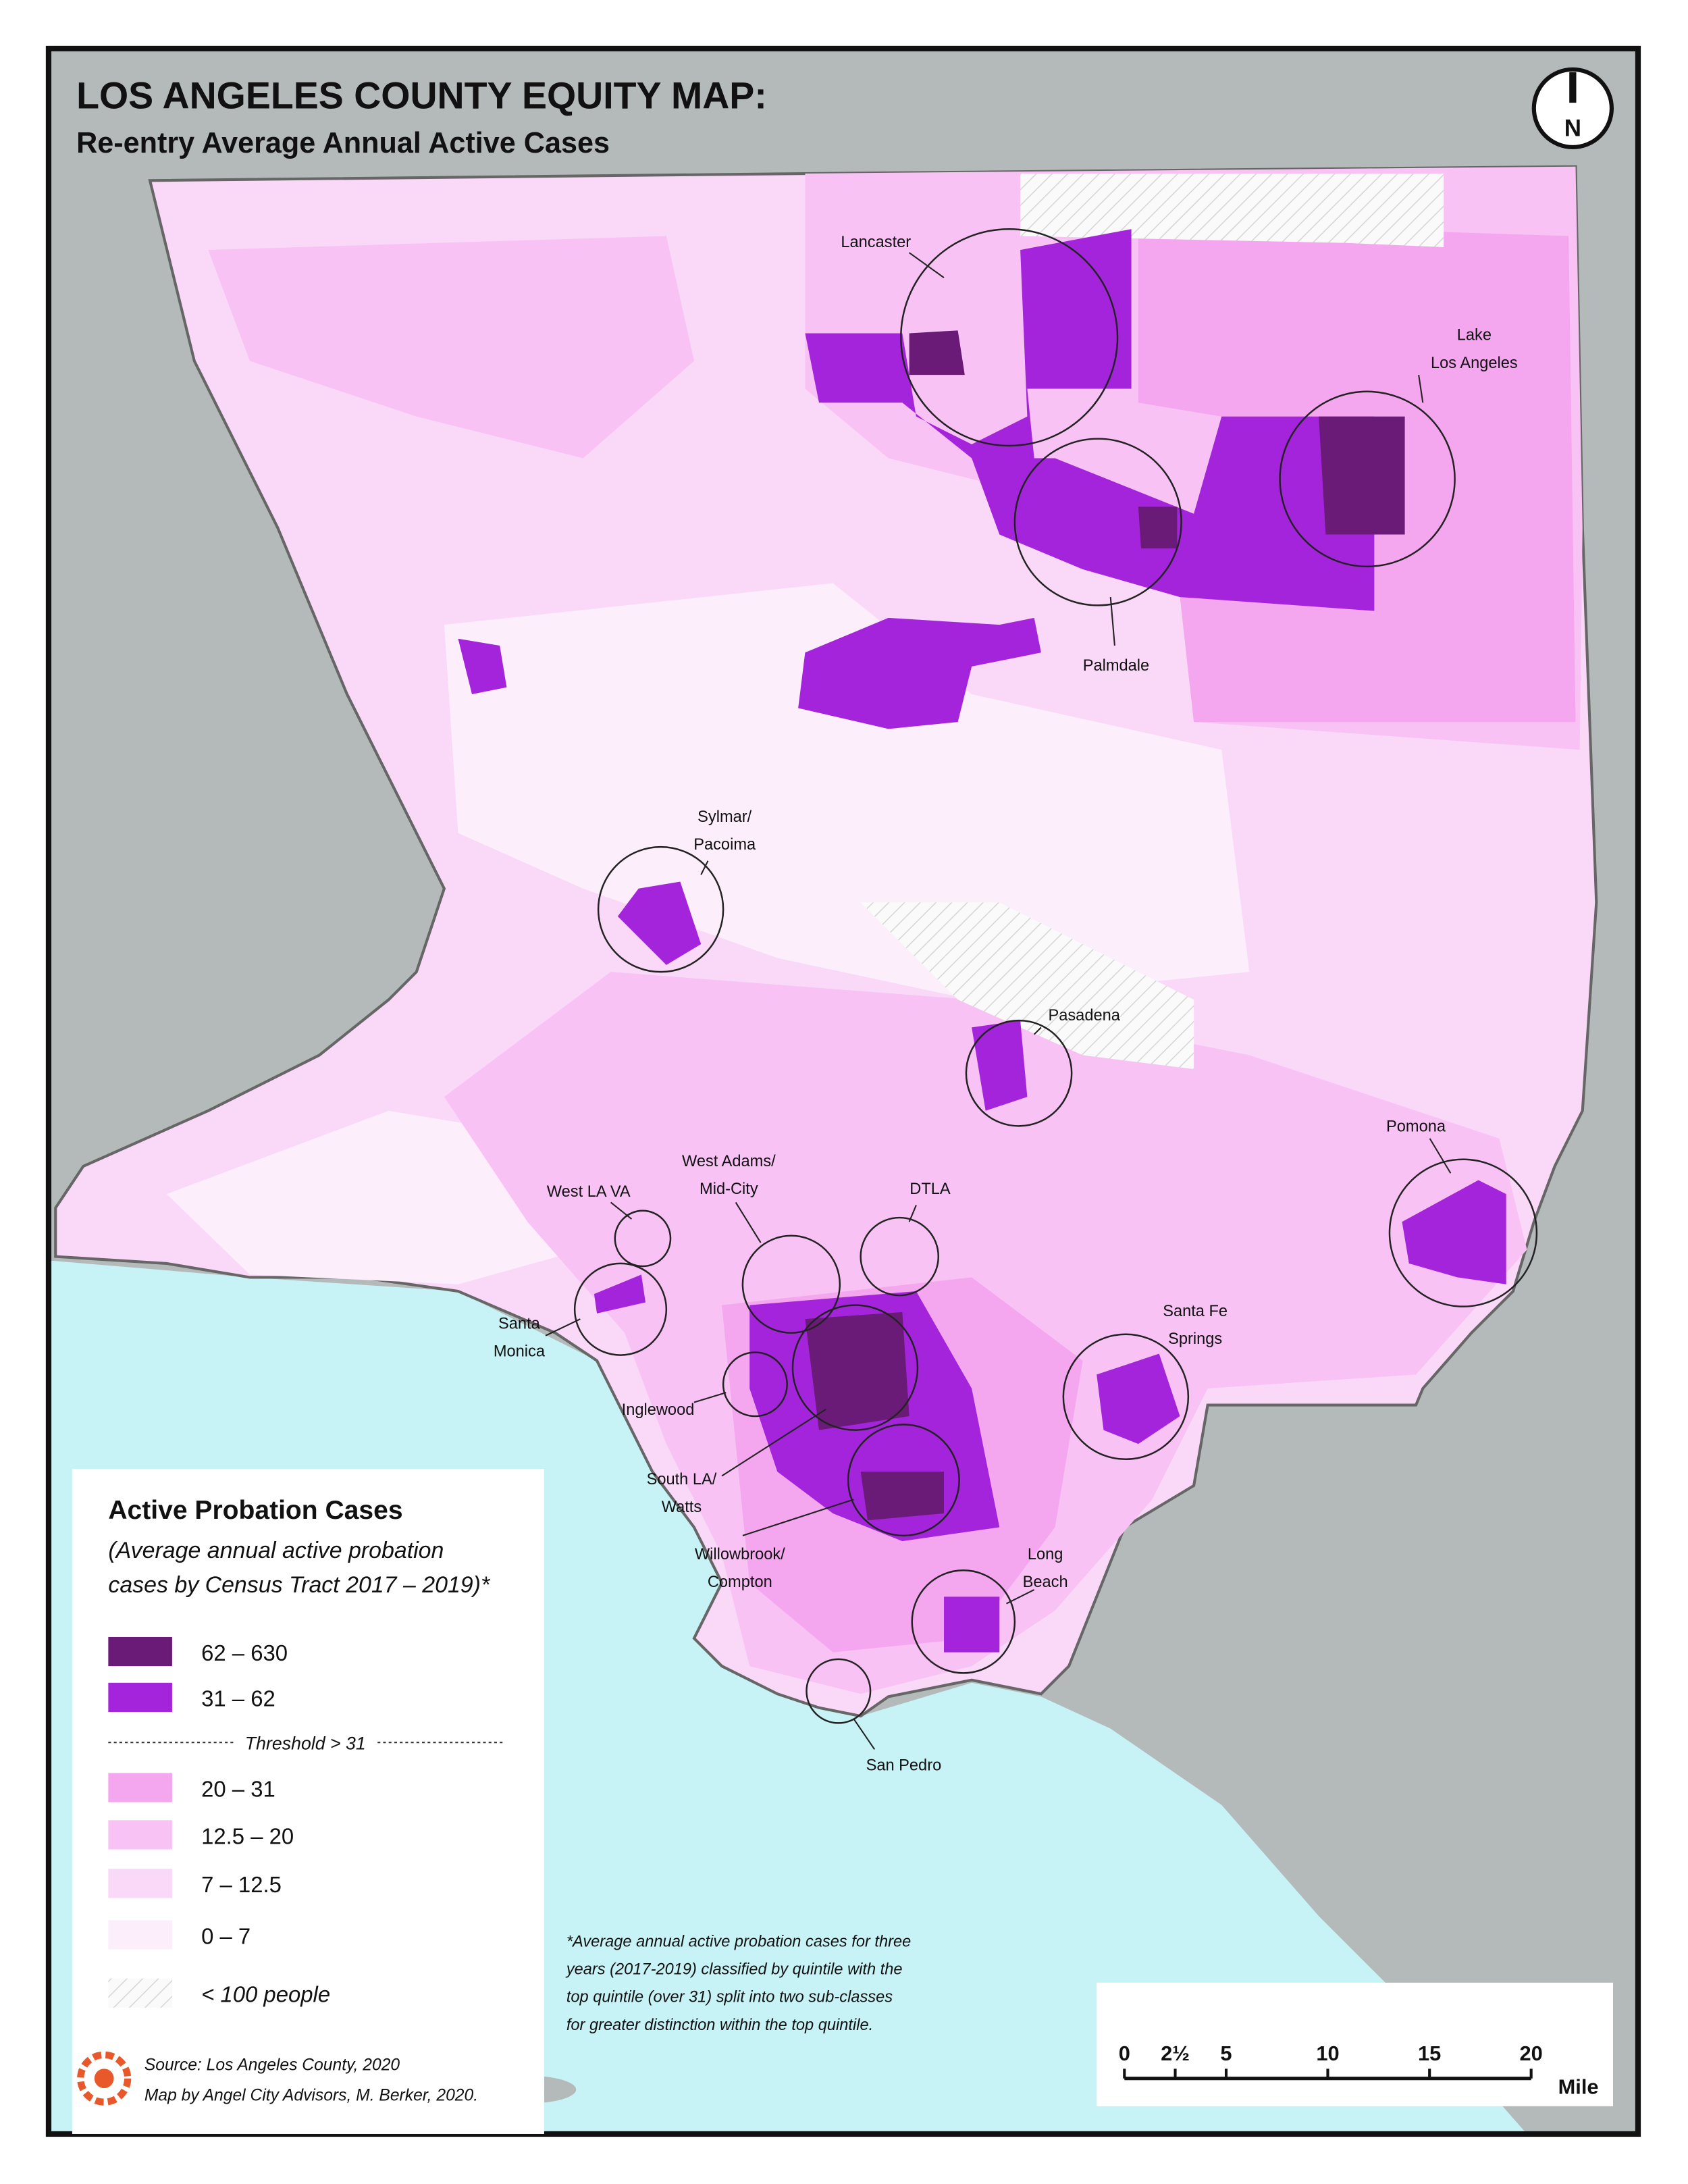 This screenshot has height=2184, width=1688. What do you see at coordinates (1226, 2053) in the screenshot?
I see `scale-label: 5` at bounding box center [1226, 2053].